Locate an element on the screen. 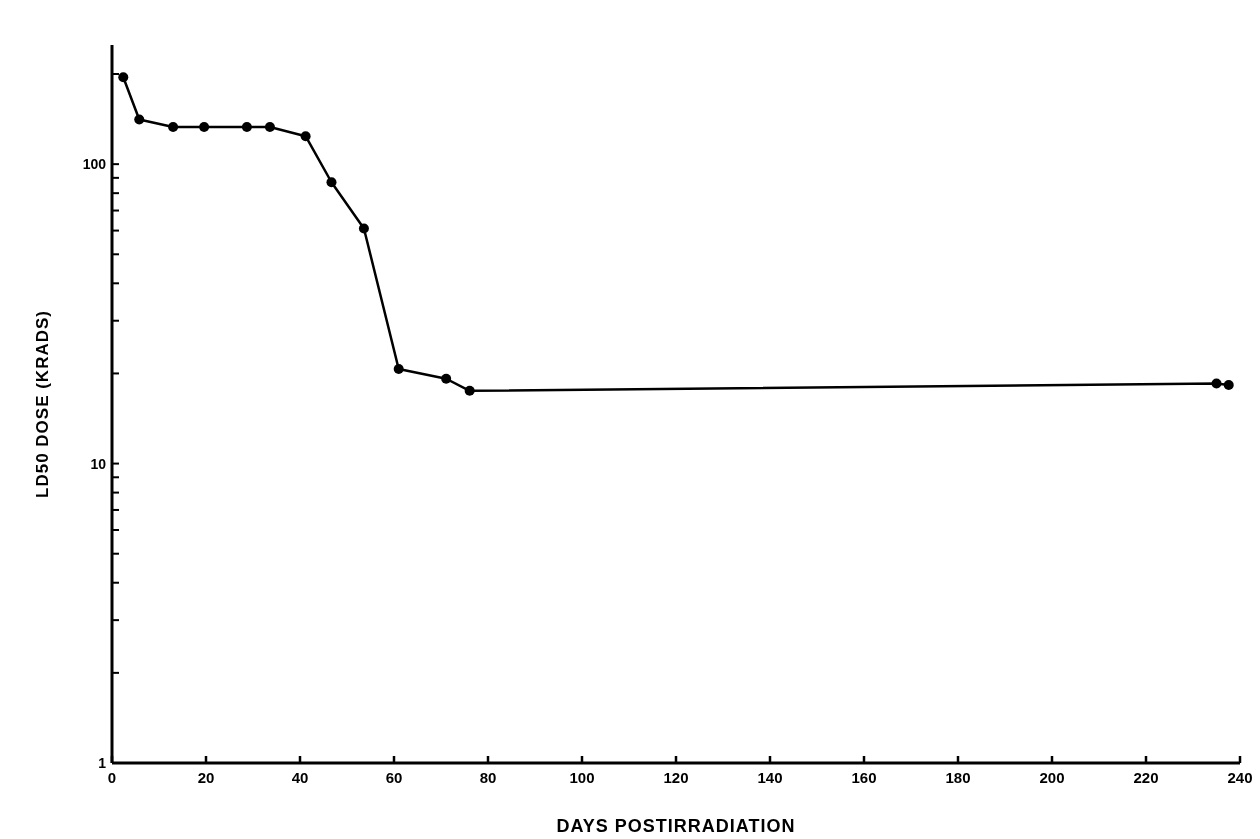 This screenshot has height=839, width=1260. y-tick-label: 10 is located at coordinates (98, 463).